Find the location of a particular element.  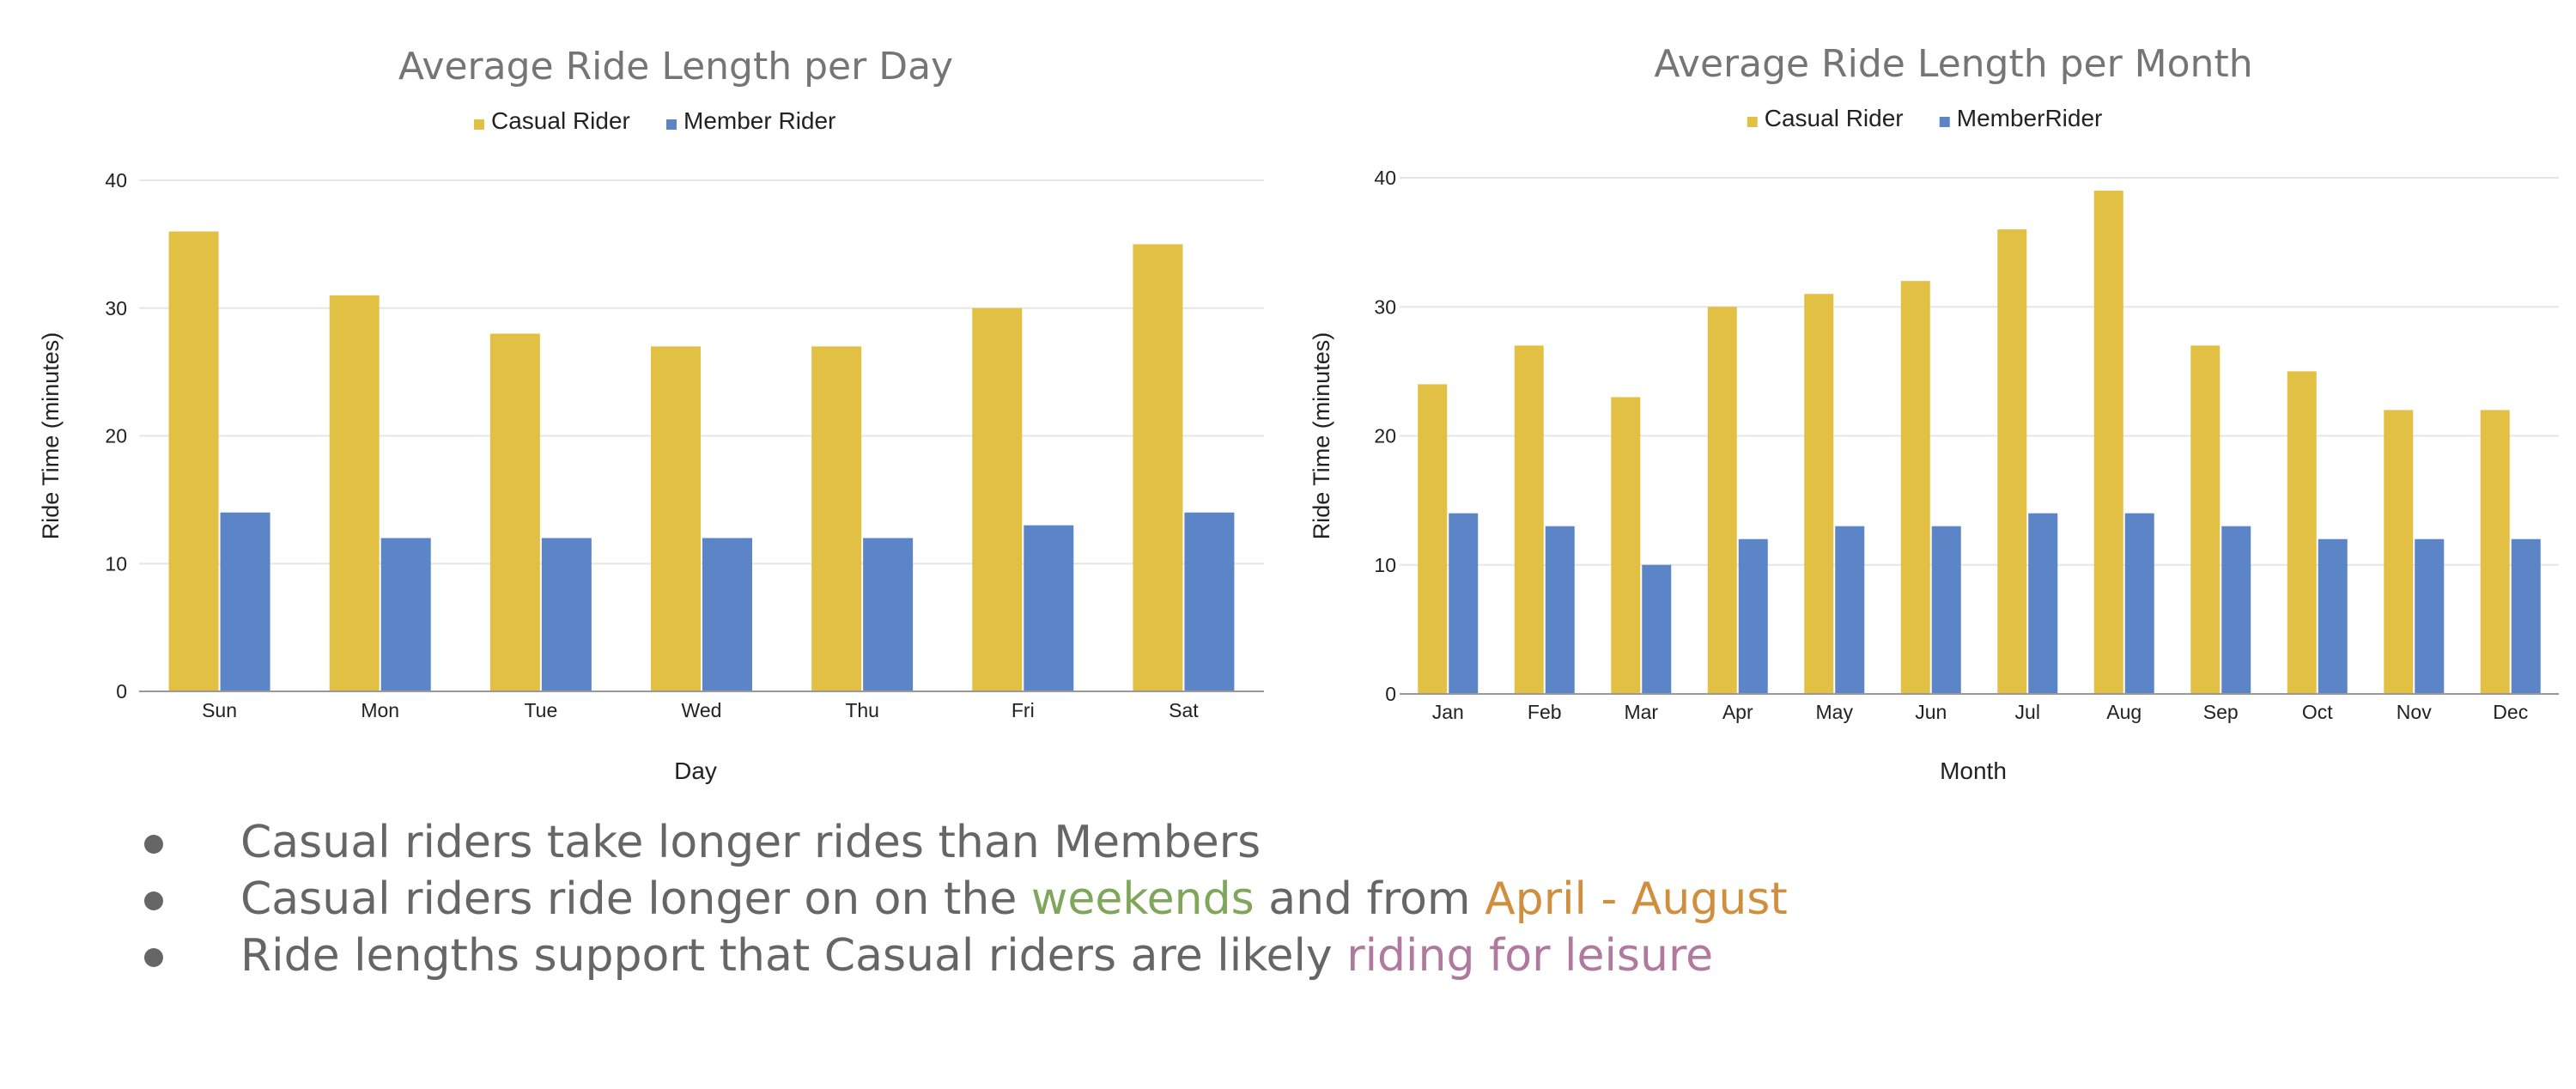

casual-bar-sat is located at coordinates (1158, 468).